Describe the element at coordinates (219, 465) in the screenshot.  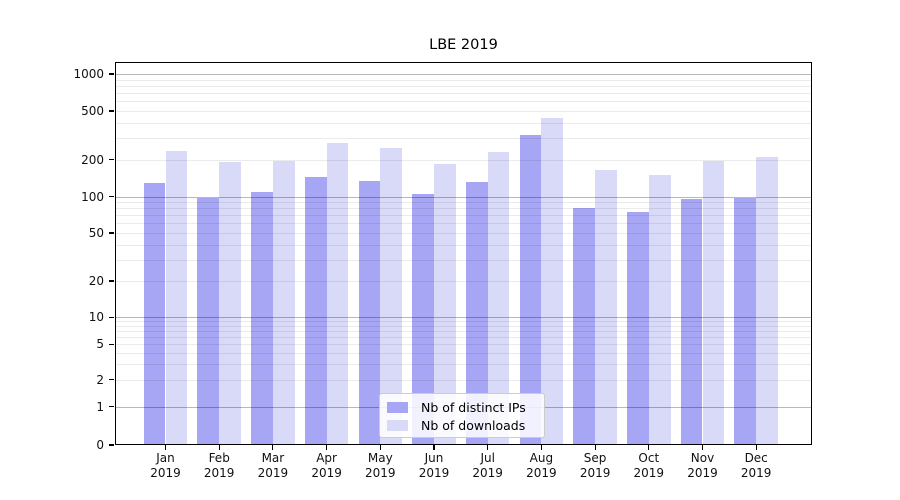
I see `x-tick-label: Feb 2019` at that location.